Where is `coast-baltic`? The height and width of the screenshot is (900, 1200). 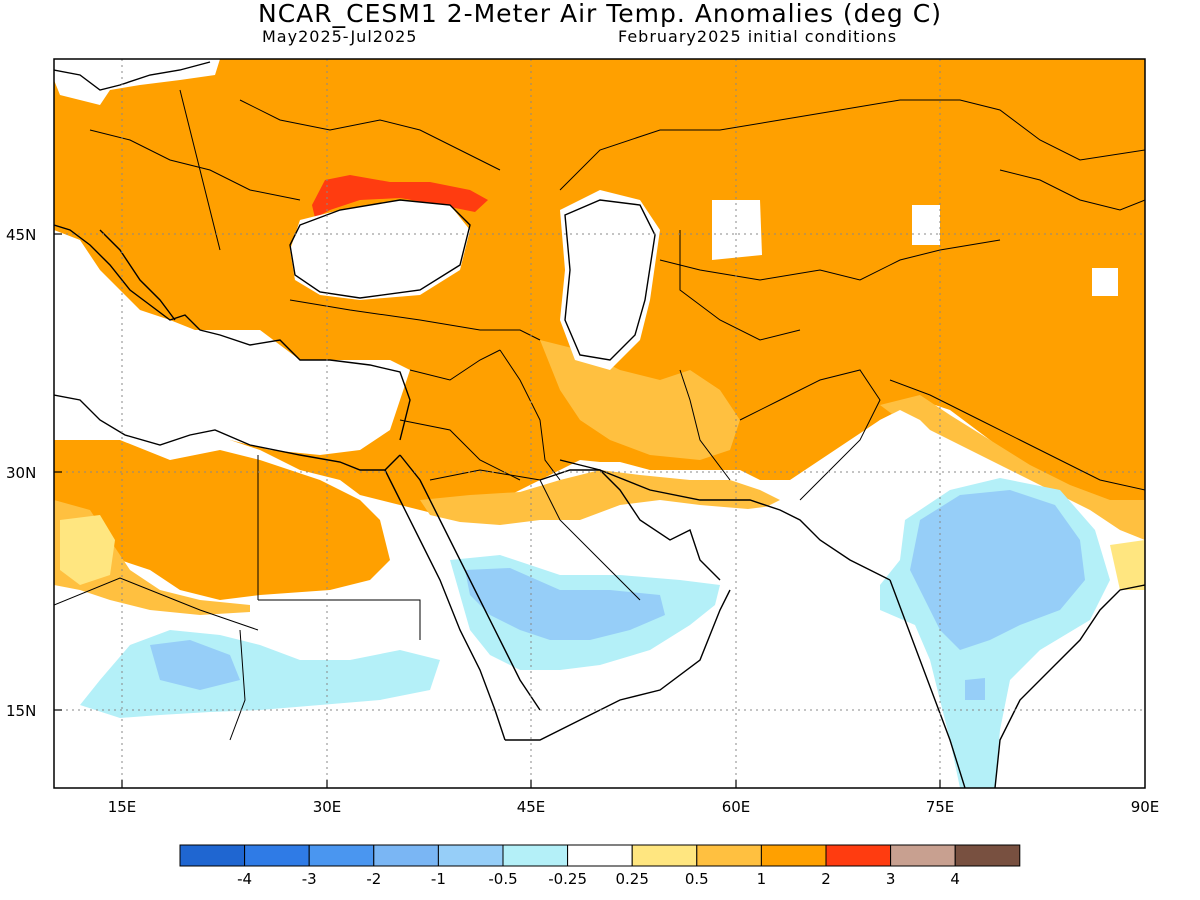 coast-baltic is located at coordinates (132, 76).